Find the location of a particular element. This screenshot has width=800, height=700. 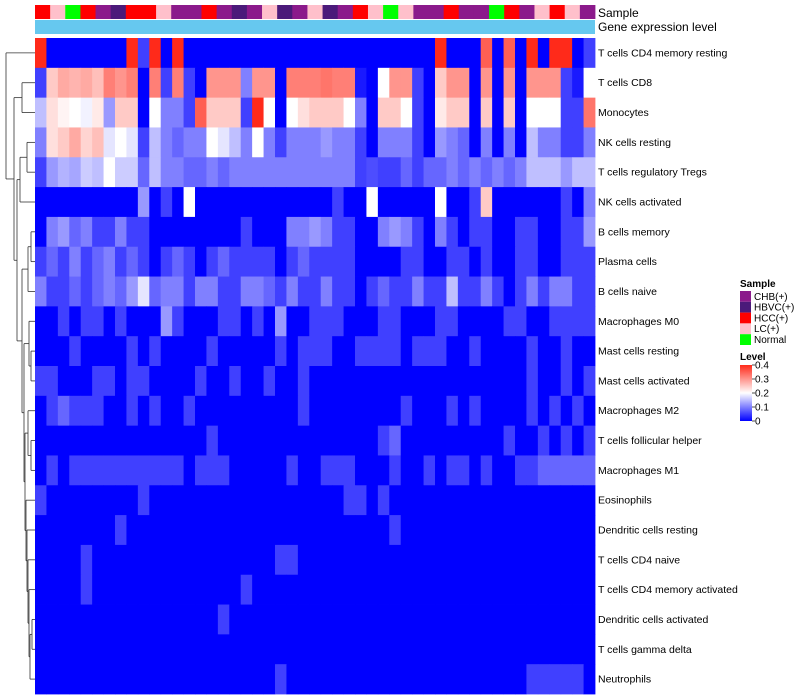

row-label: Macrophages M2 is located at coordinates (638, 411).